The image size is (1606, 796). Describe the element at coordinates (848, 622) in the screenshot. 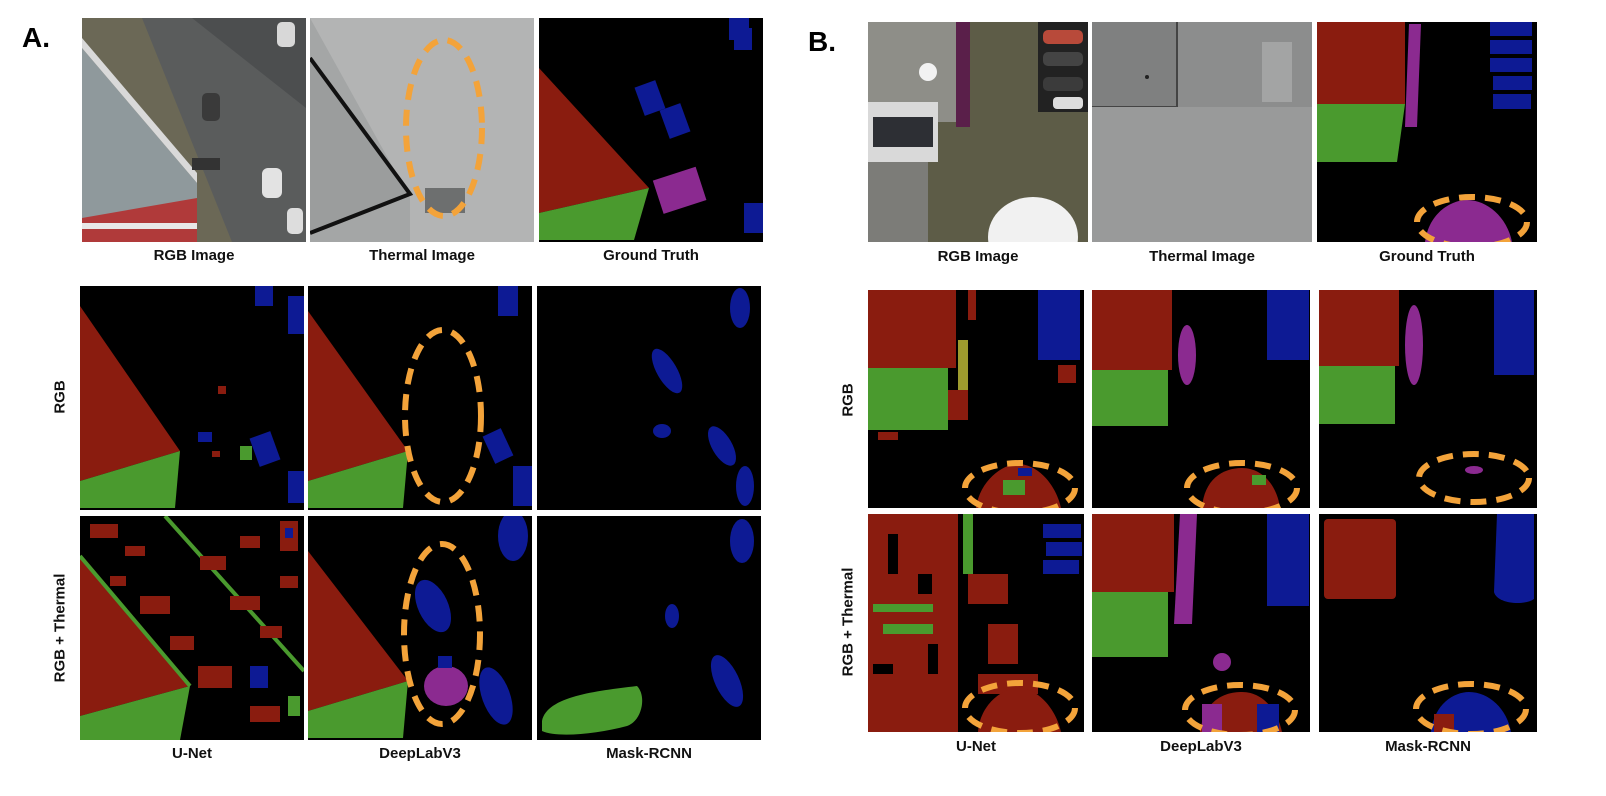

I see `panel-b-row-label-rgb-thermal: RGB + Thermal` at that location.